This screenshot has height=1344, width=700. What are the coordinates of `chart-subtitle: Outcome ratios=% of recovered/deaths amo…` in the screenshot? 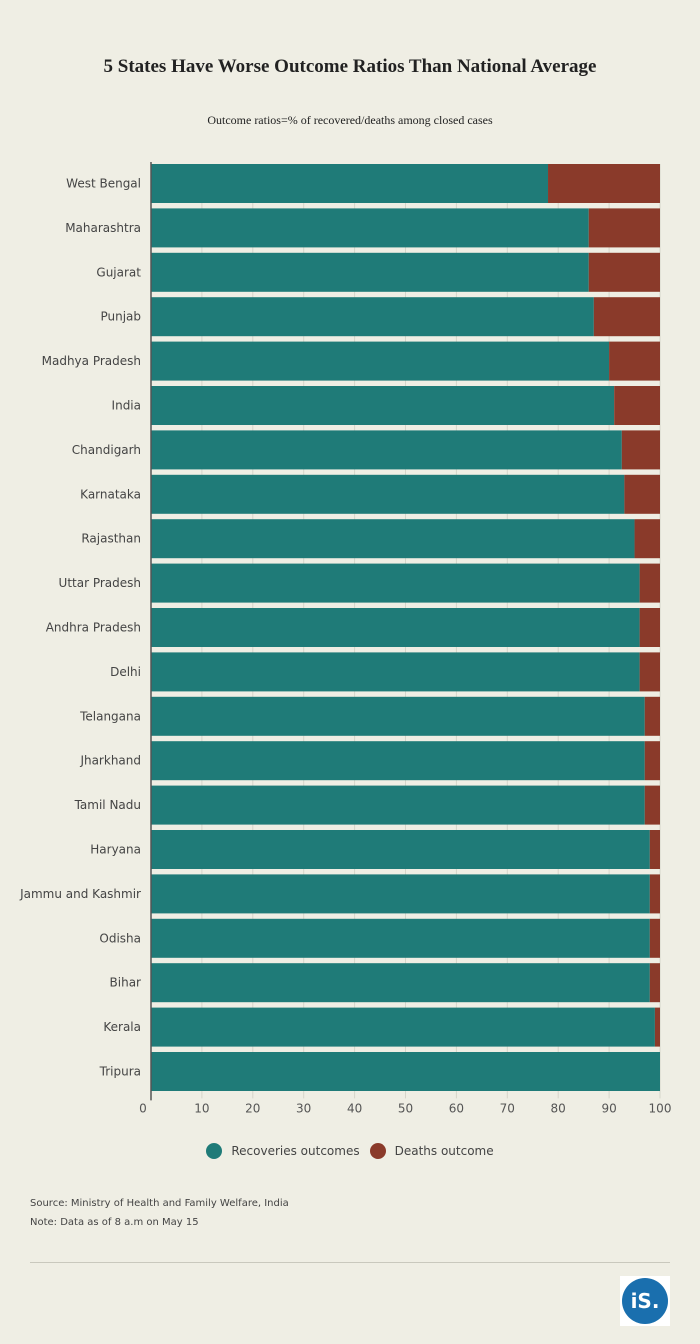 It's located at (350, 120).